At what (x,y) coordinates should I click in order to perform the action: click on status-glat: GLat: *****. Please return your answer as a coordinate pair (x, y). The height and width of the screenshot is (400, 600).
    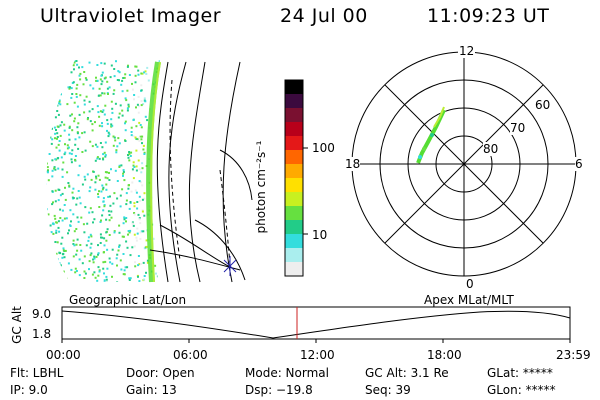
    Looking at the image, I should click on (520, 373).